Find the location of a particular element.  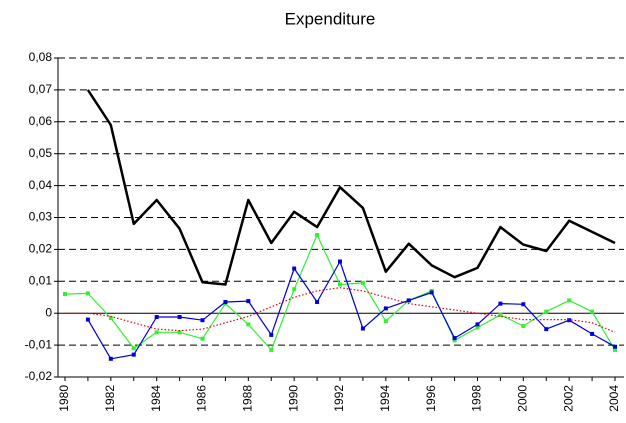

y-tick-label: 0,08 is located at coordinates (41, 57).